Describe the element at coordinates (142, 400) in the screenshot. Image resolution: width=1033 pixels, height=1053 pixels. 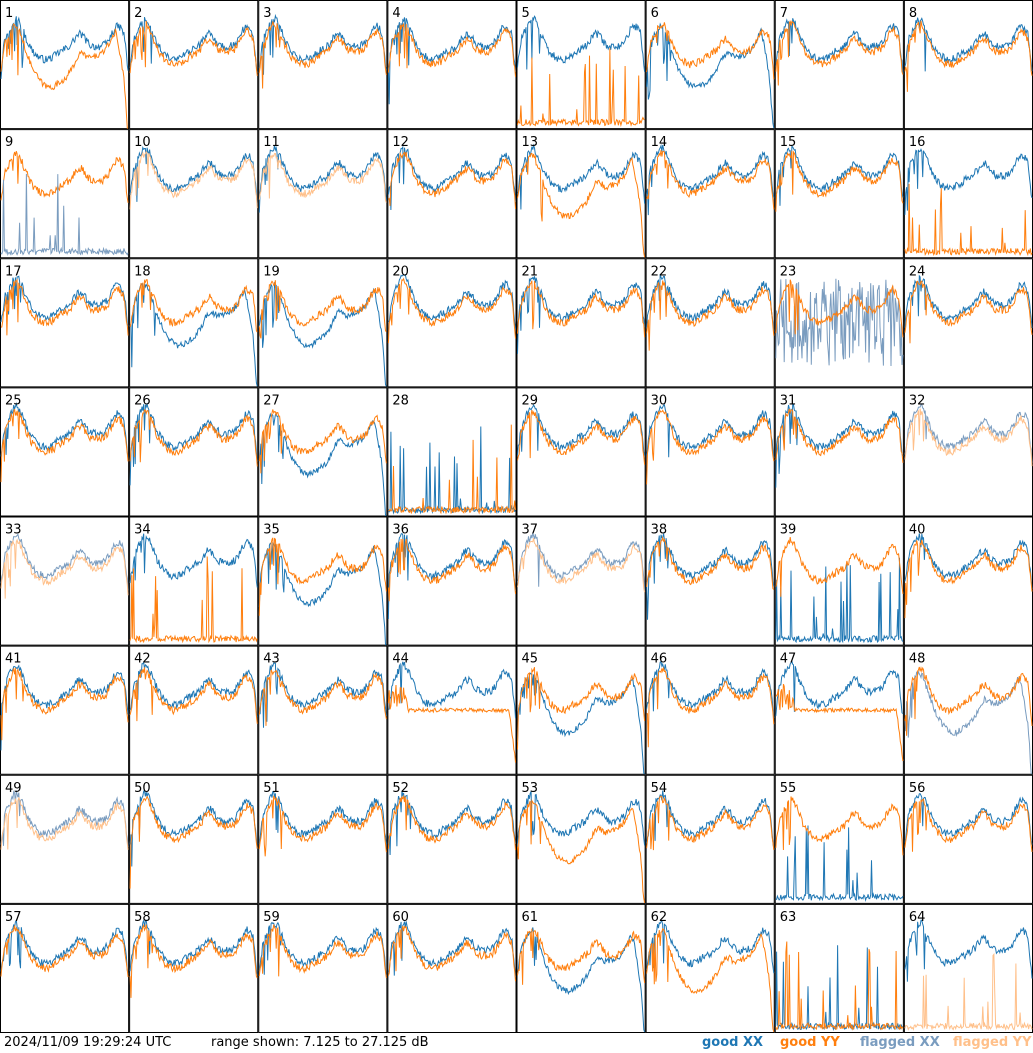
I see `panel-label: 26` at that location.